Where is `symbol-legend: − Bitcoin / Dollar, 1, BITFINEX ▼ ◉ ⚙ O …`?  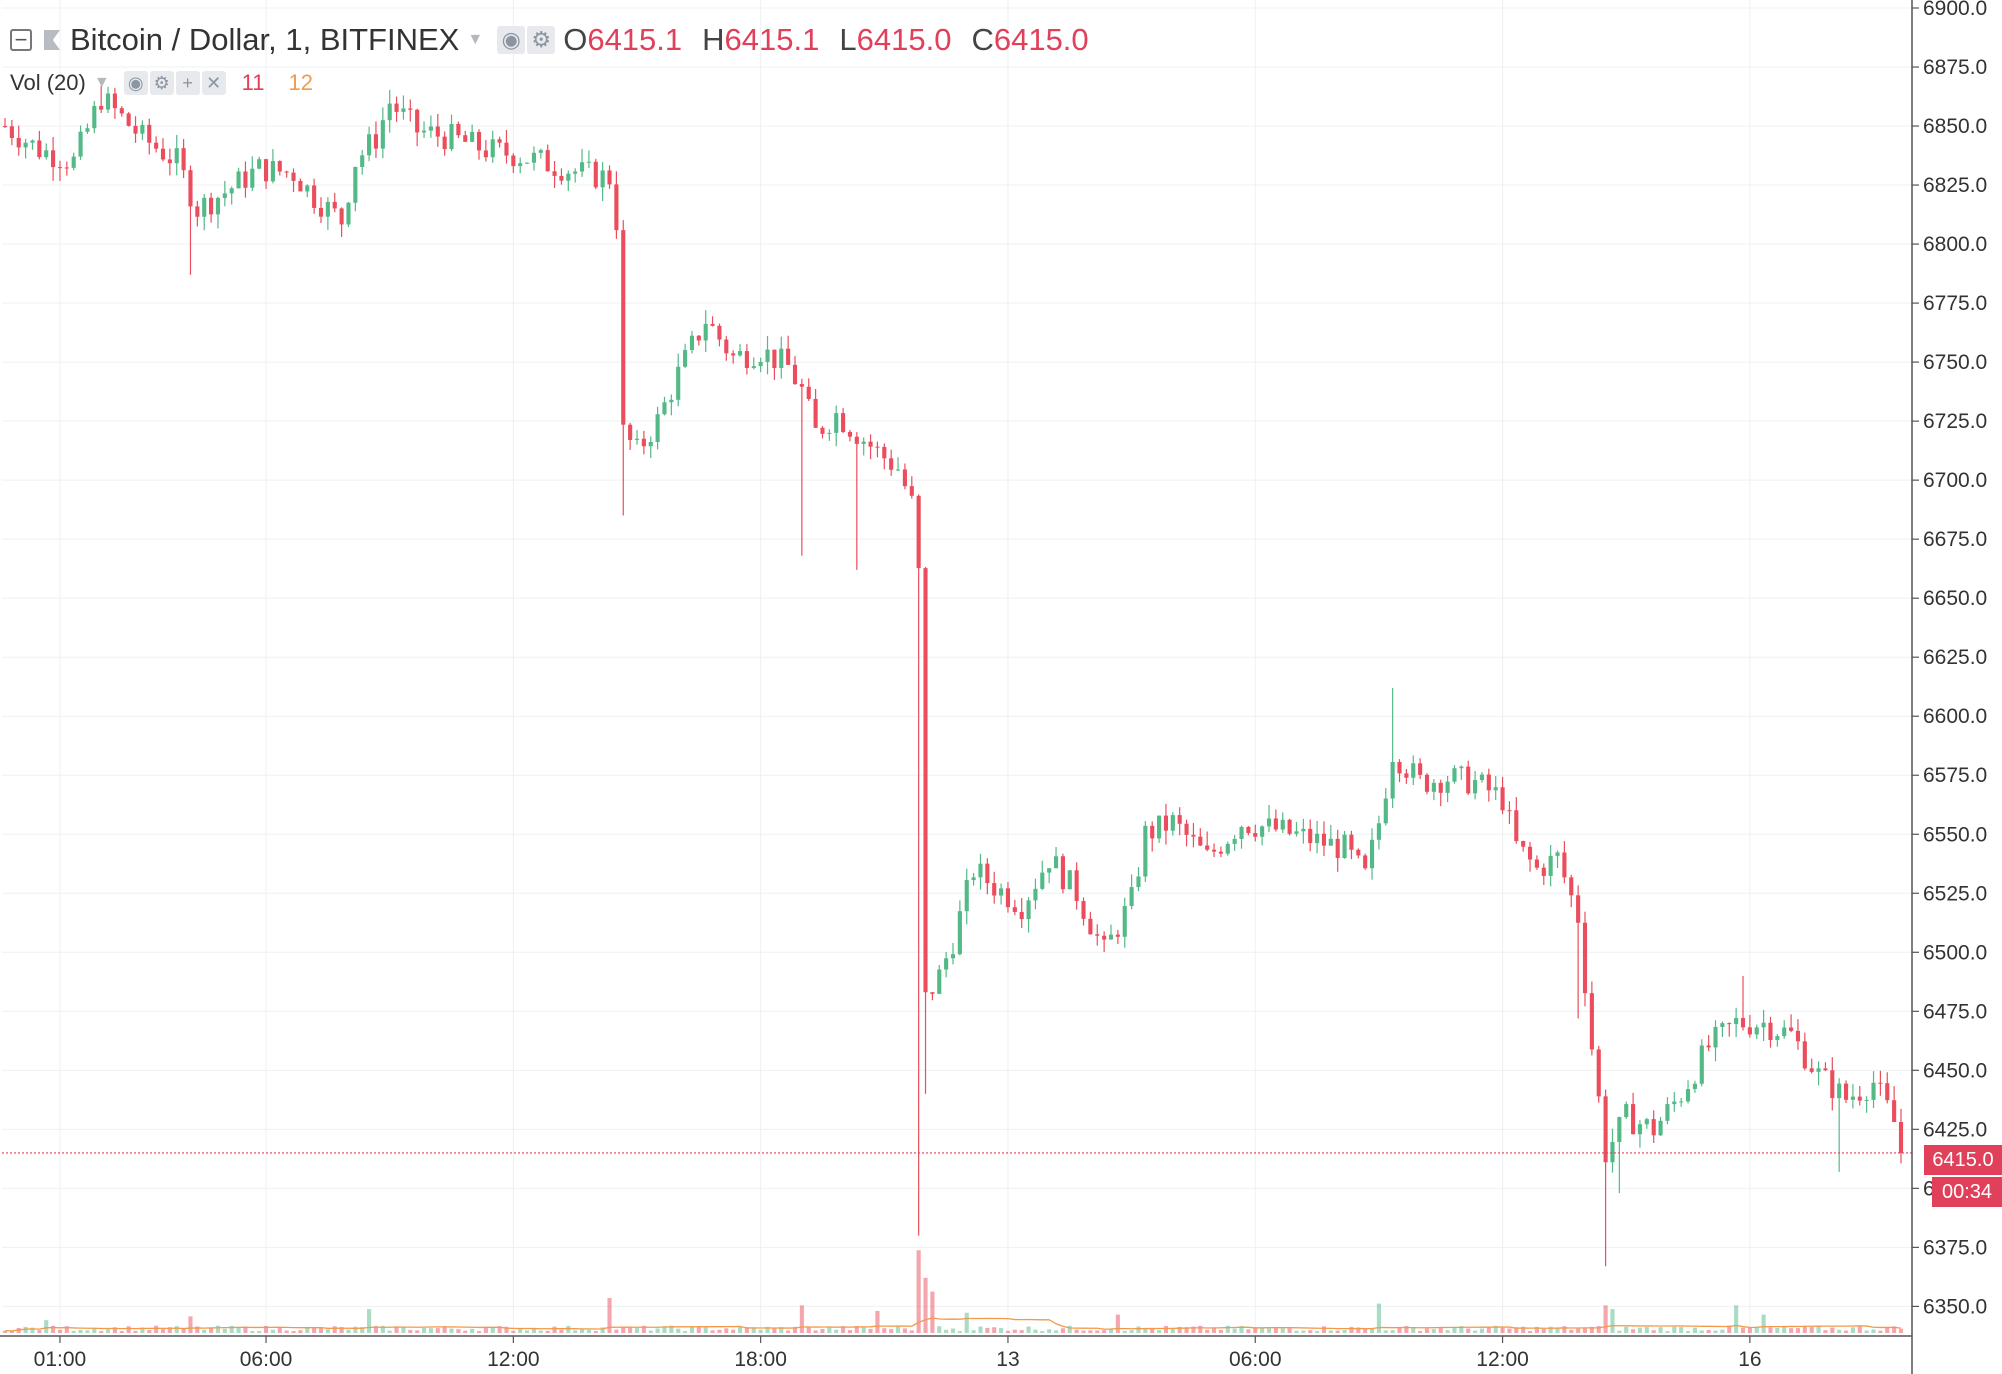 symbol-legend: − Bitcoin / Dollar, 1, BITFINEX ▼ ◉ ⚙ O … is located at coordinates (556, 40).